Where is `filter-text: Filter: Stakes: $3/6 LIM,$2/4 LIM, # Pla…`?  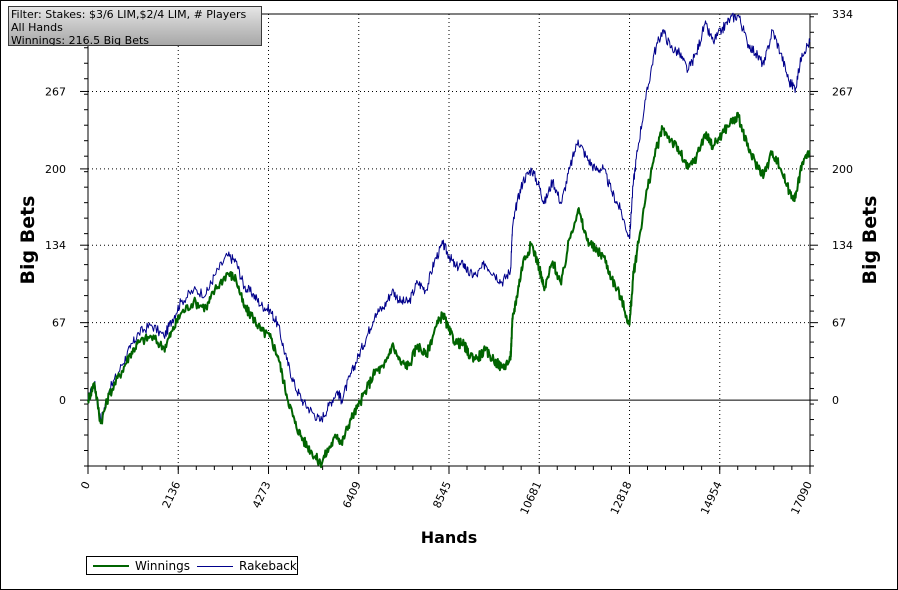
filter-text: Filter: Stakes: $3/6 LIM,$2/4 LIM, # Pla… is located at coordinates (129, 14).